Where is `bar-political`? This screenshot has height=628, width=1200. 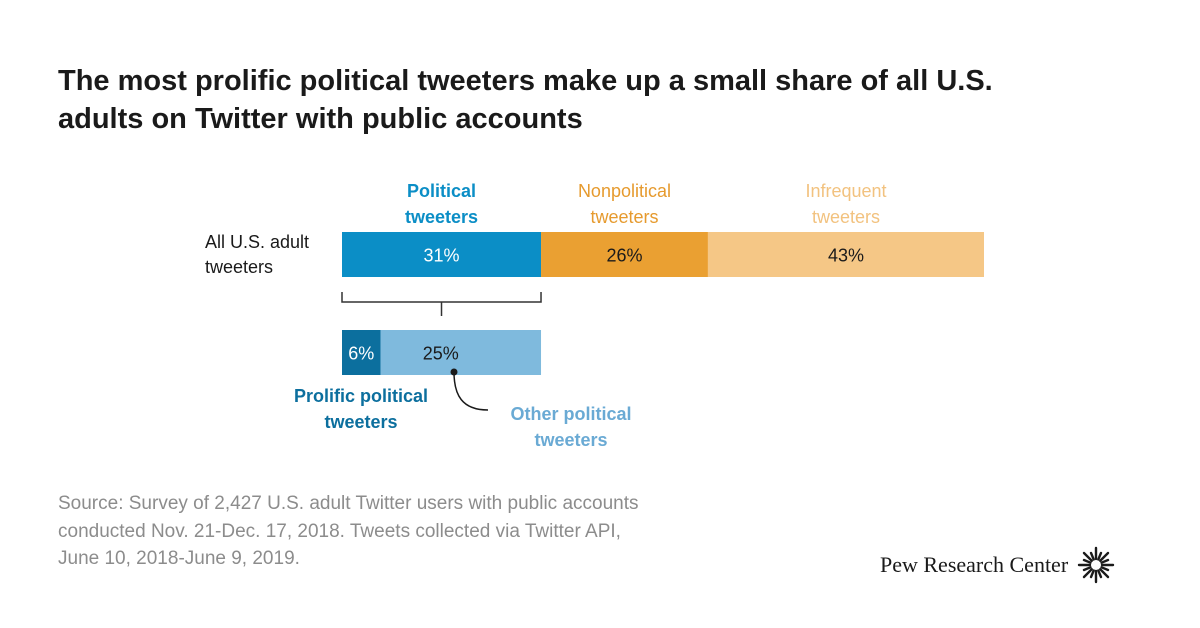
bar-political is located at coordinates (442, 254).